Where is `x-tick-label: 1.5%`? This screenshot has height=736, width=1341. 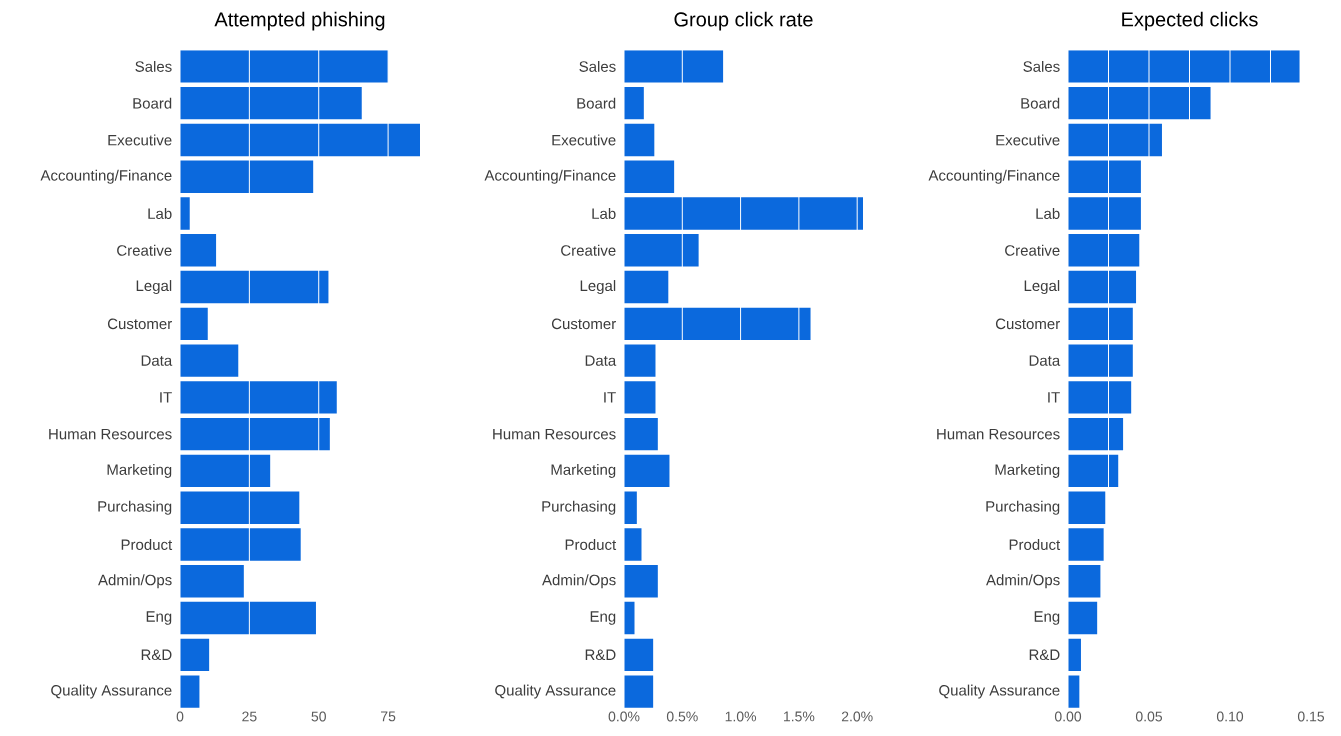
x-tick-label: 1.5% is located at coordinates (799, 716).